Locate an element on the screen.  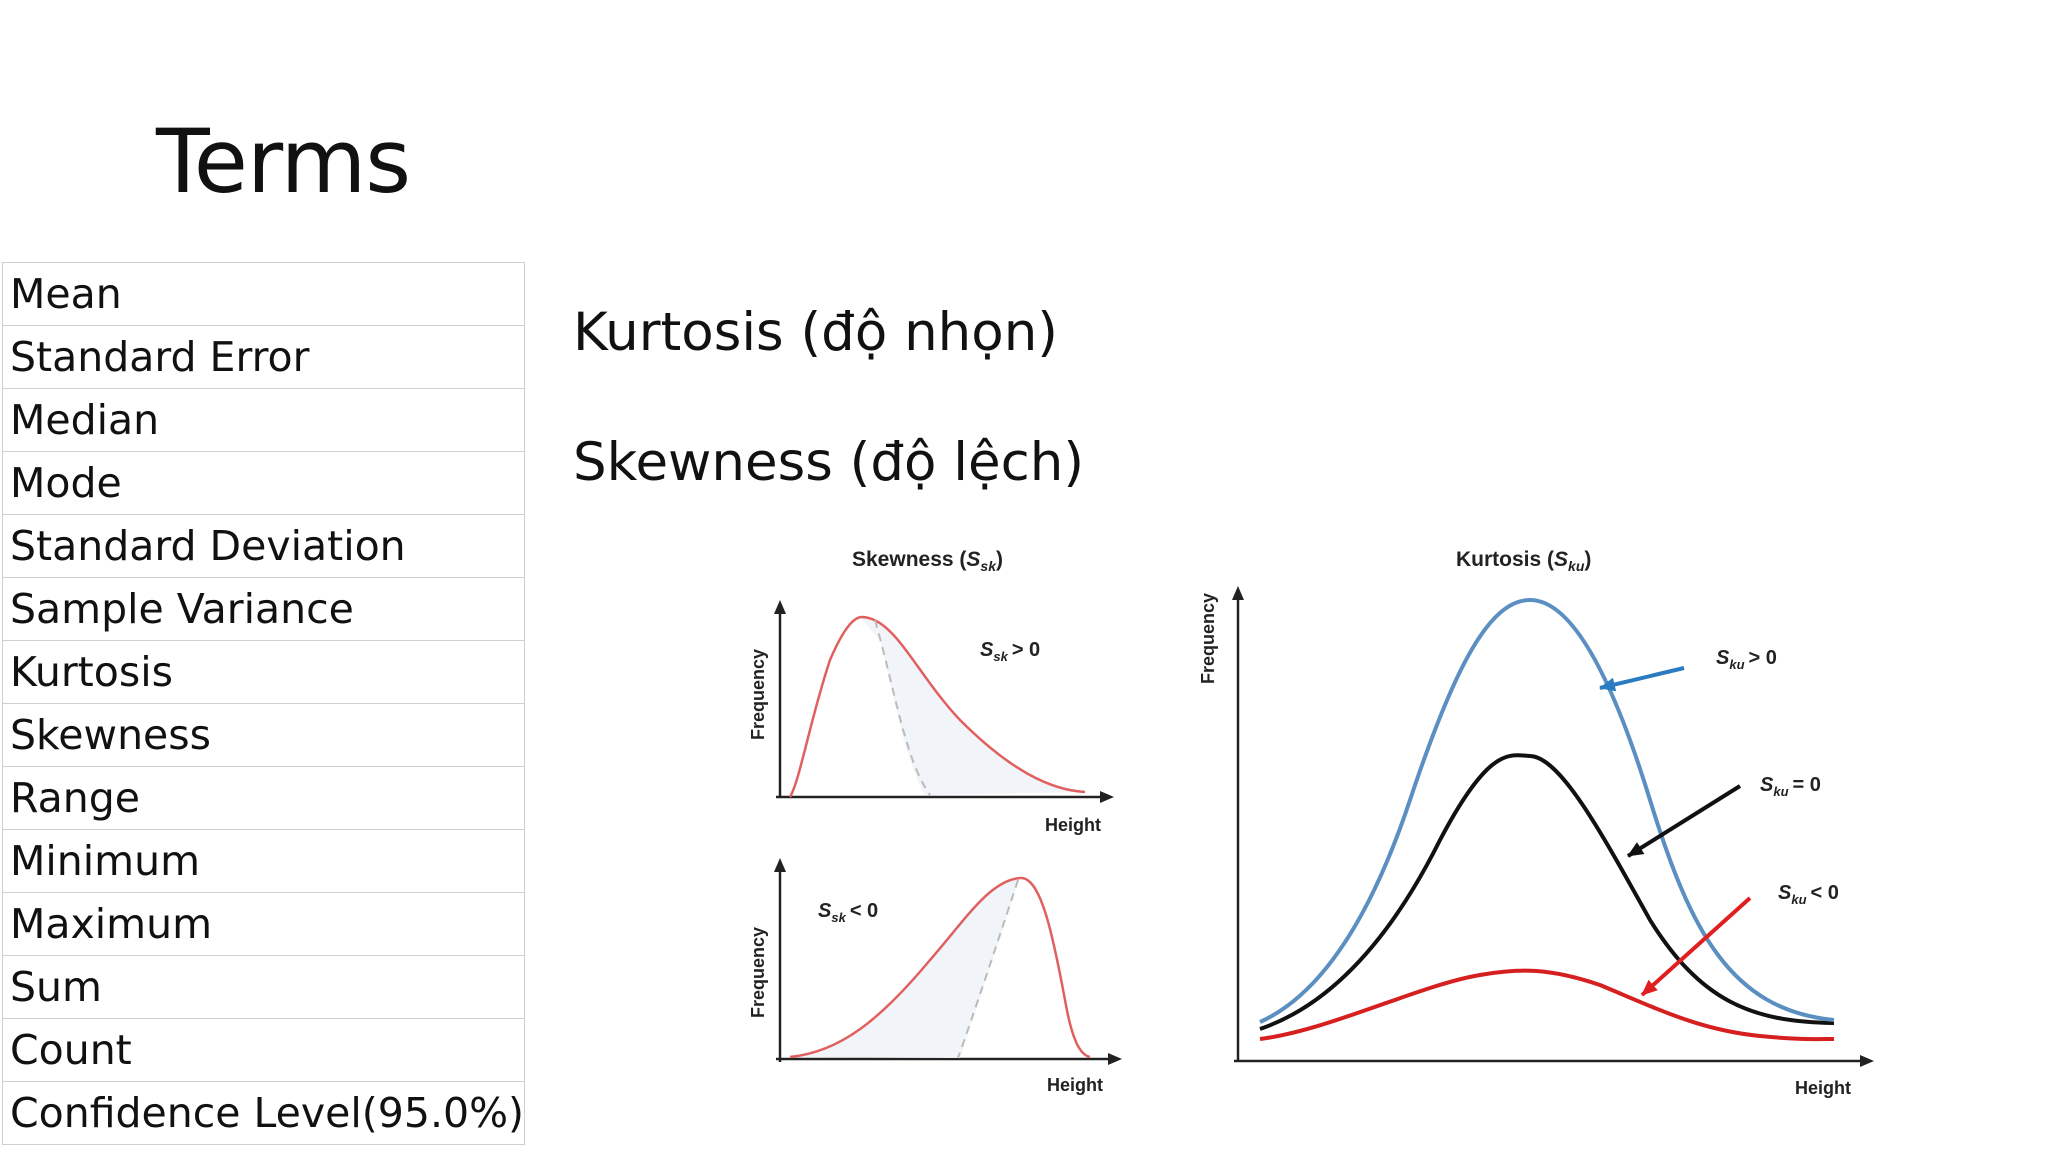
term-cell: Sum is located at coordinates (263, 987).